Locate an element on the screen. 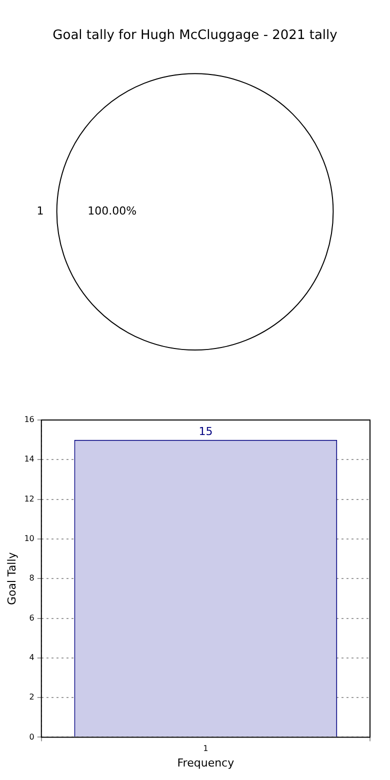  y-tick-label: 0 is located at coordinates (31, 737).